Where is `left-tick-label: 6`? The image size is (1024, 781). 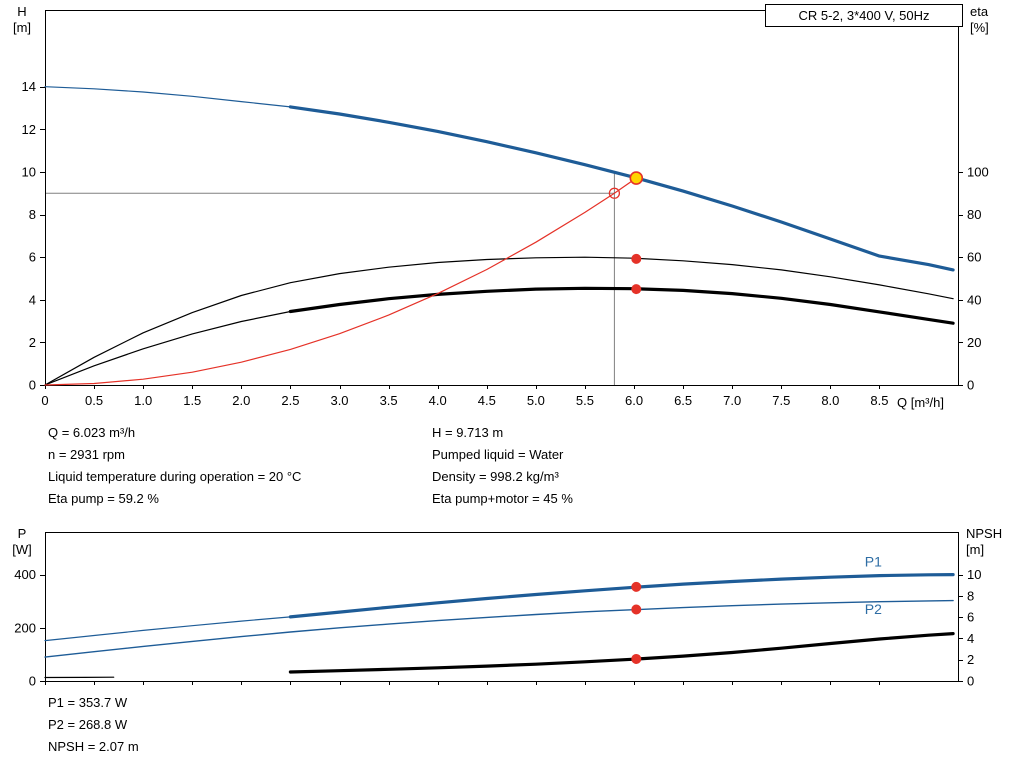
left-tick-label: 6 is located at coordinates (32, 257).